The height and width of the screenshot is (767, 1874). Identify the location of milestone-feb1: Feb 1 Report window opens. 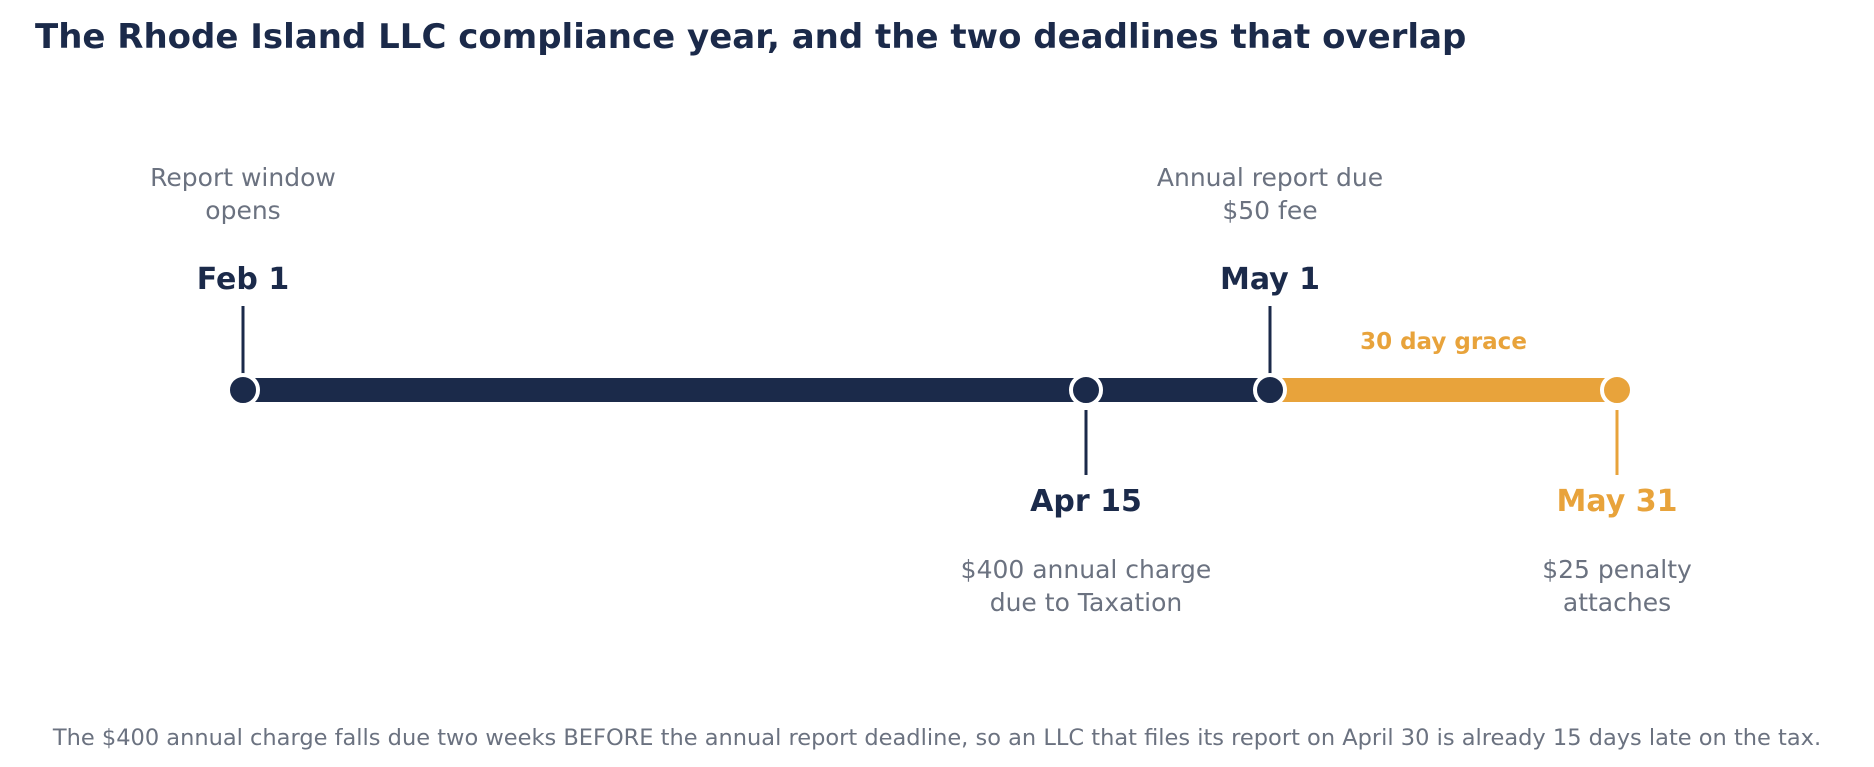
(243, 285).